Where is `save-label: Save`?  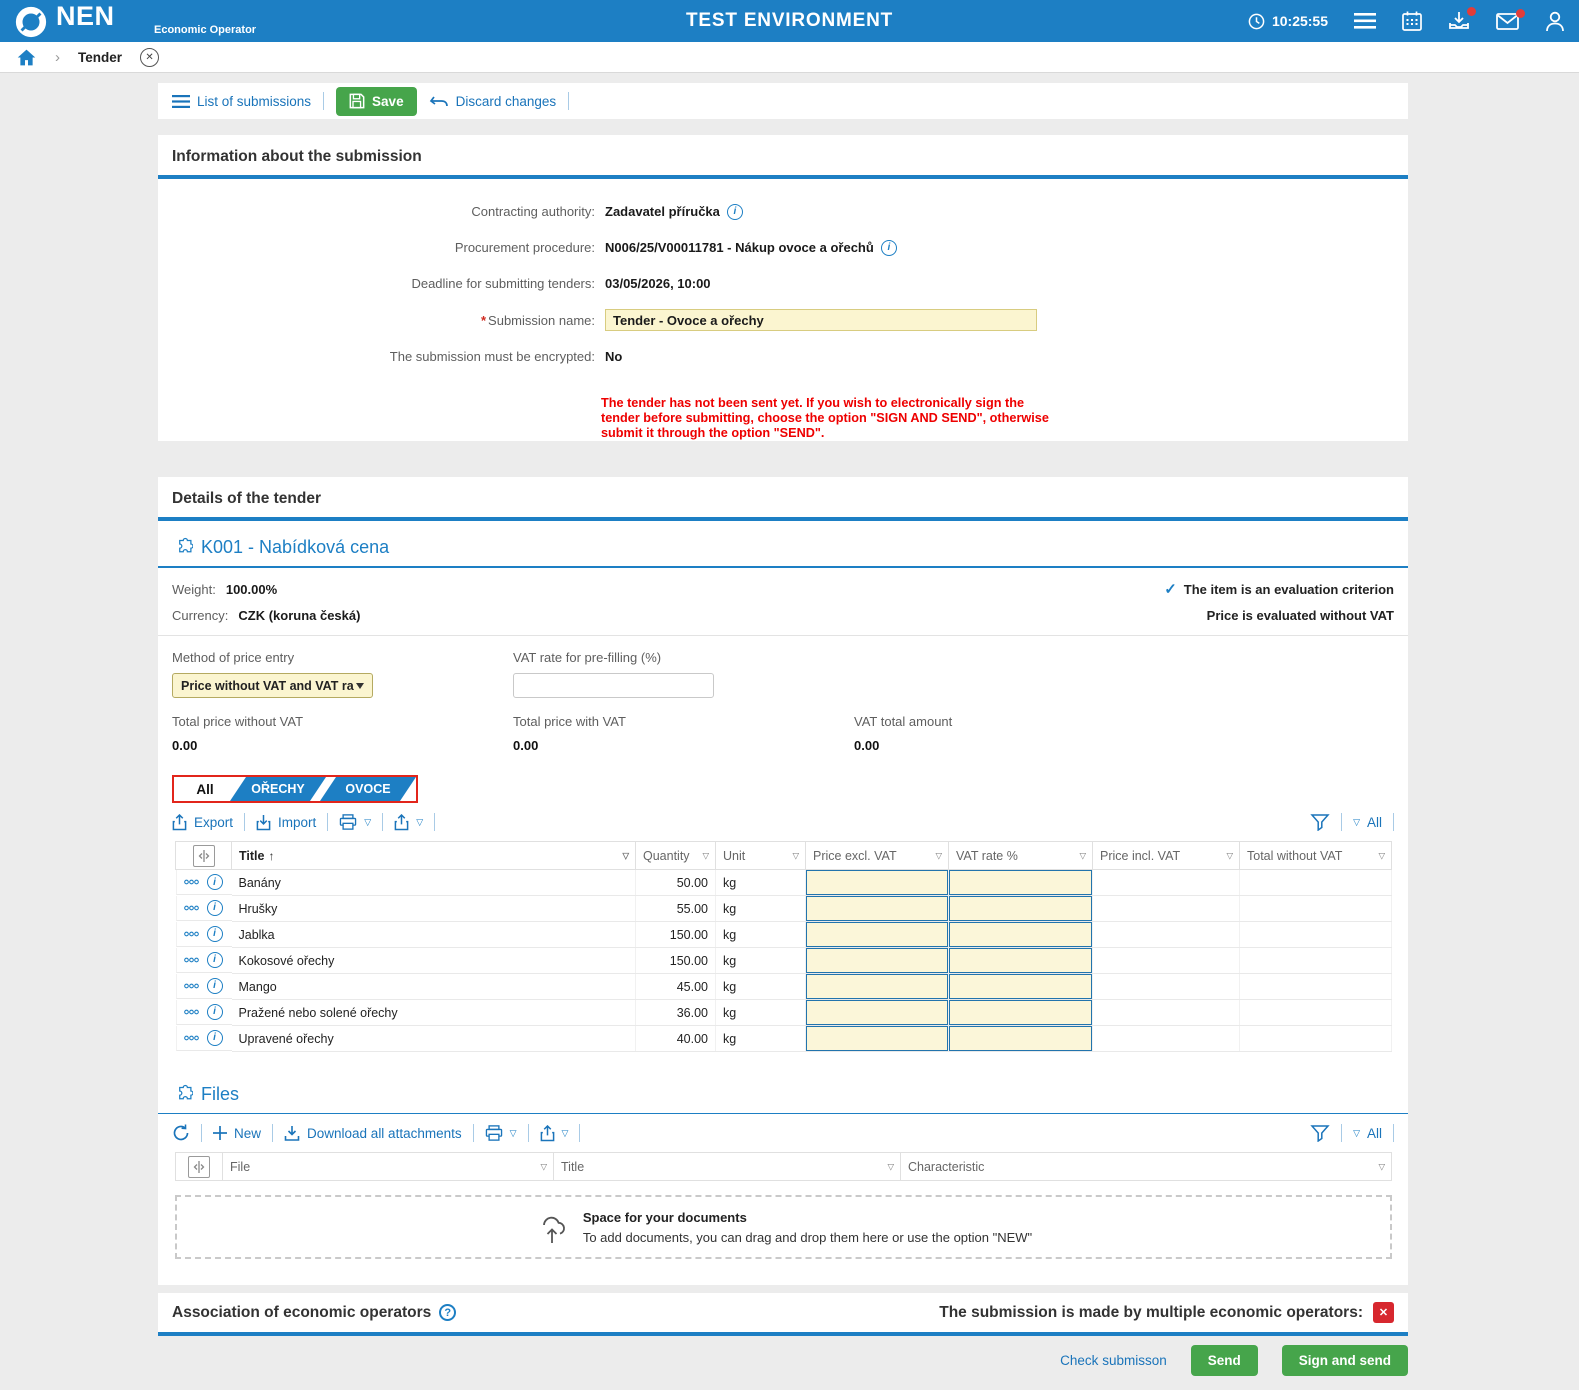
save-label: Save is located at coordinates (388, 101).